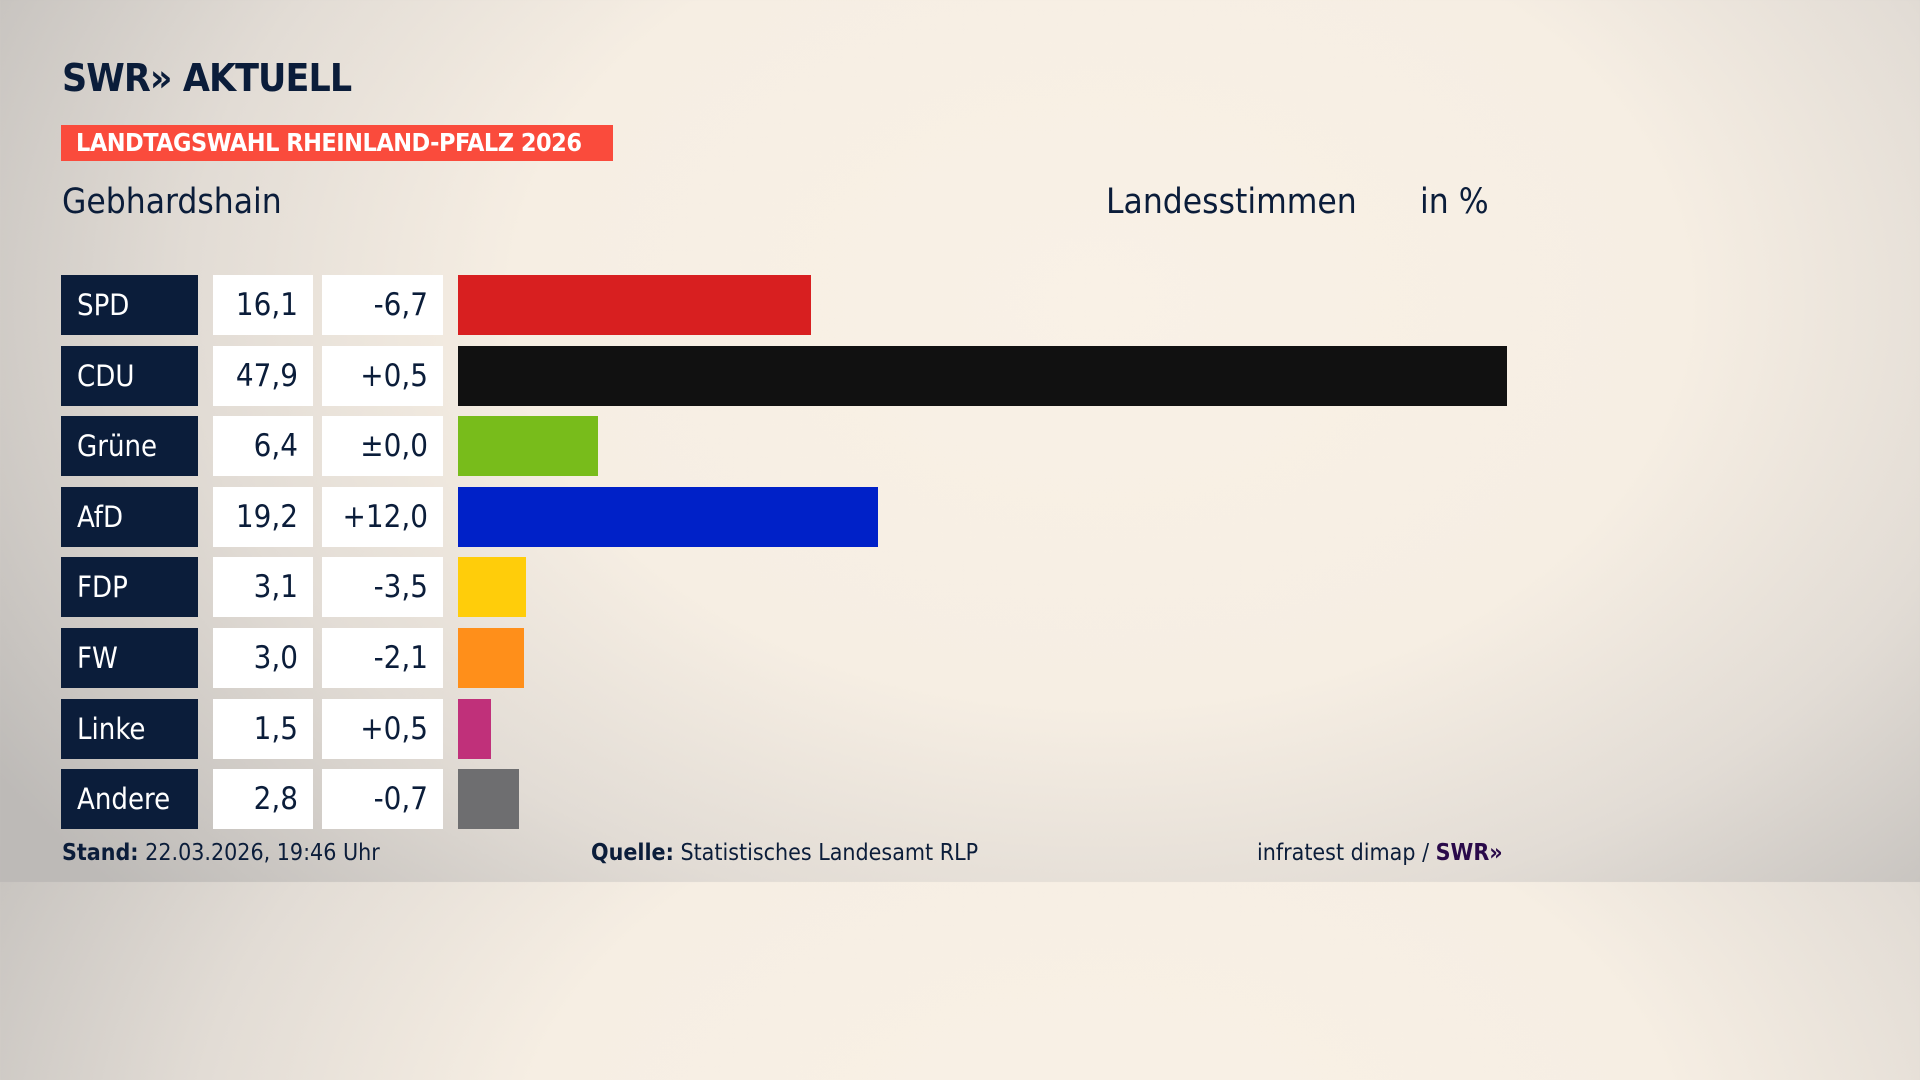  Describe the element at coordinates (100, 853) in the screenshot. I see `stand-label: Stand:` at that location.